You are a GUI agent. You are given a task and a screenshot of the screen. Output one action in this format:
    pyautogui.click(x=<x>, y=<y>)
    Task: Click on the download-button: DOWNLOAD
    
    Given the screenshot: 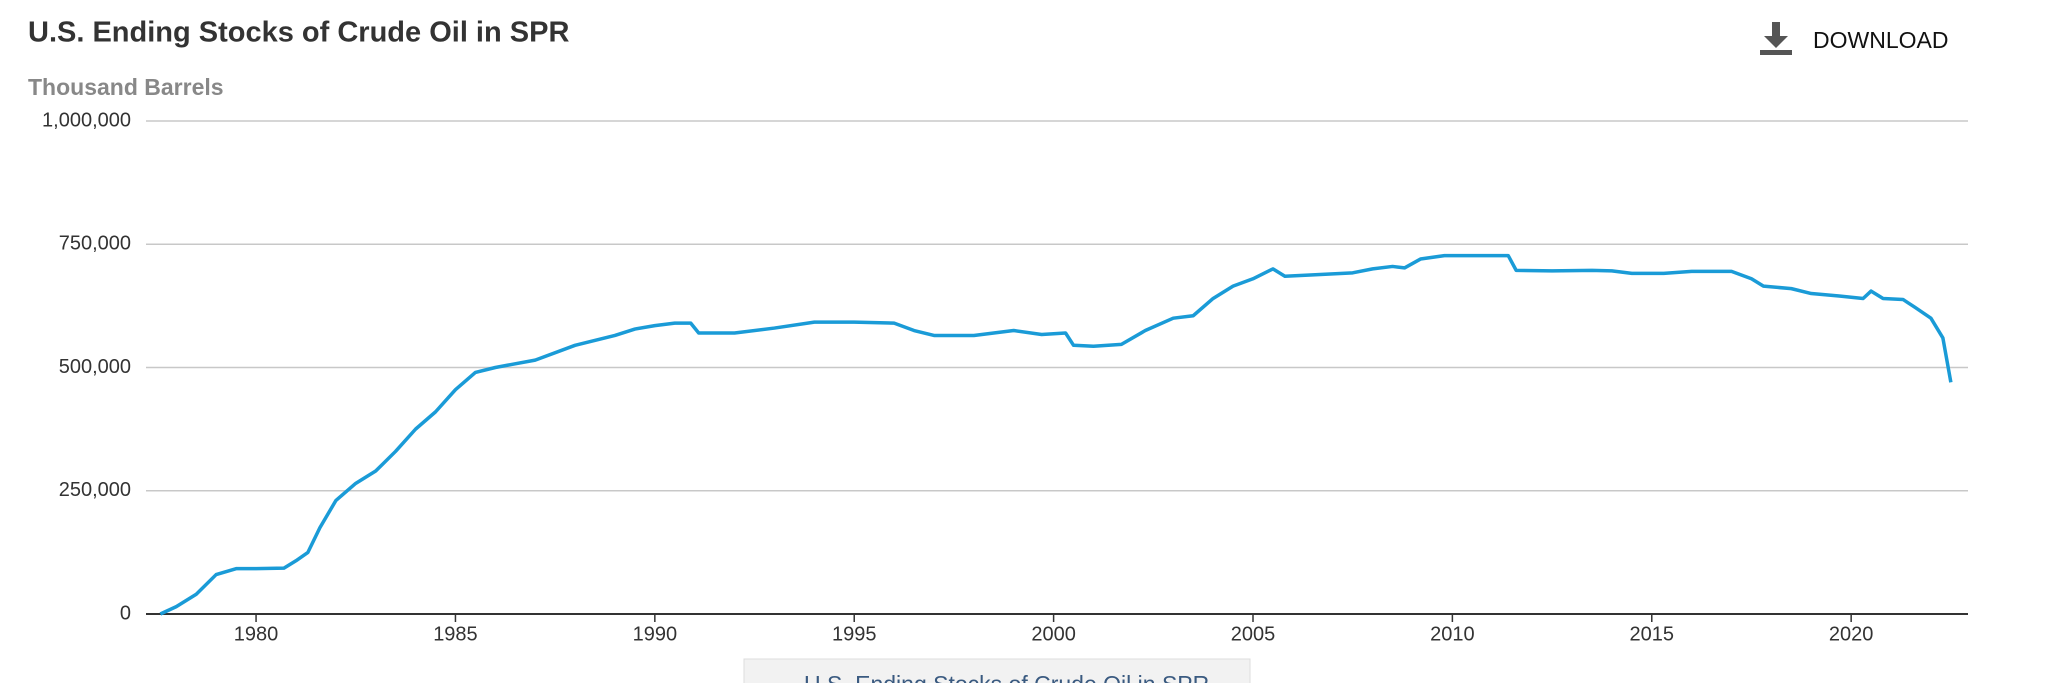 What is the action you would take?
    pyautogui.click(x=1865, y=39)
    